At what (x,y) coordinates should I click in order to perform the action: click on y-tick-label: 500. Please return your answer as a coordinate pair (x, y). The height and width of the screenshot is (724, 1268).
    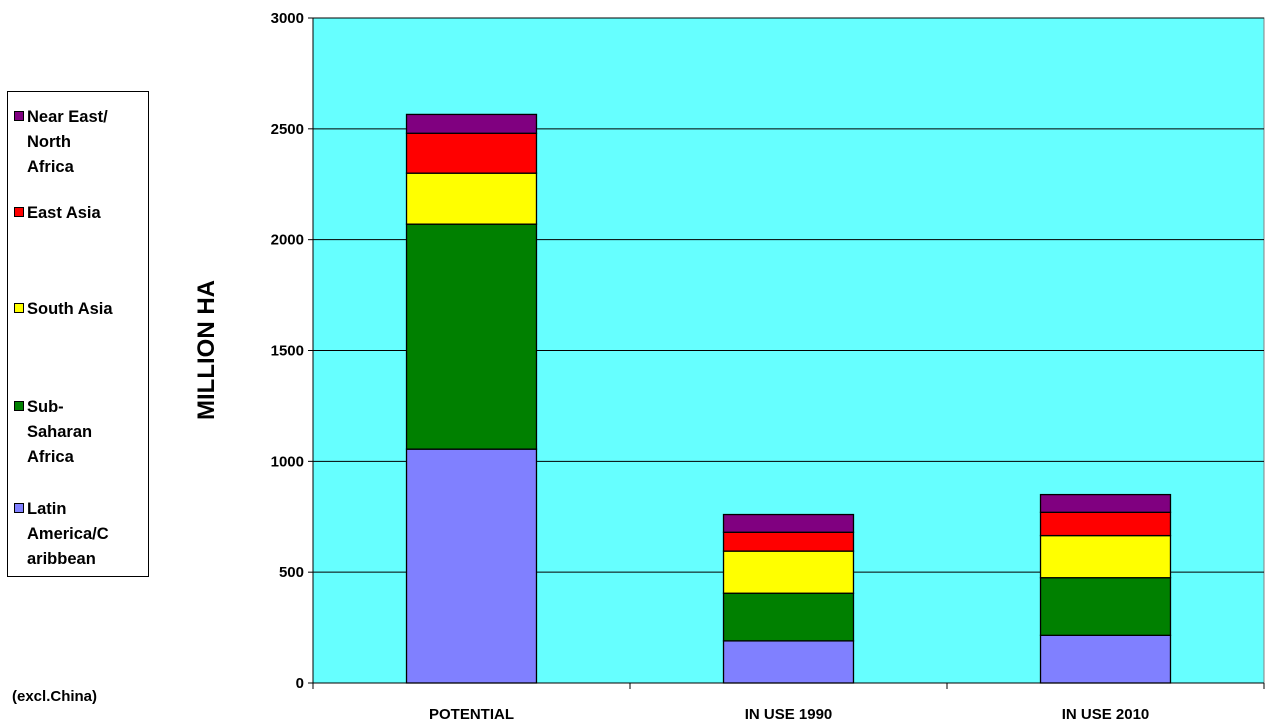
    Looking at the image, I should click on (291, 572).